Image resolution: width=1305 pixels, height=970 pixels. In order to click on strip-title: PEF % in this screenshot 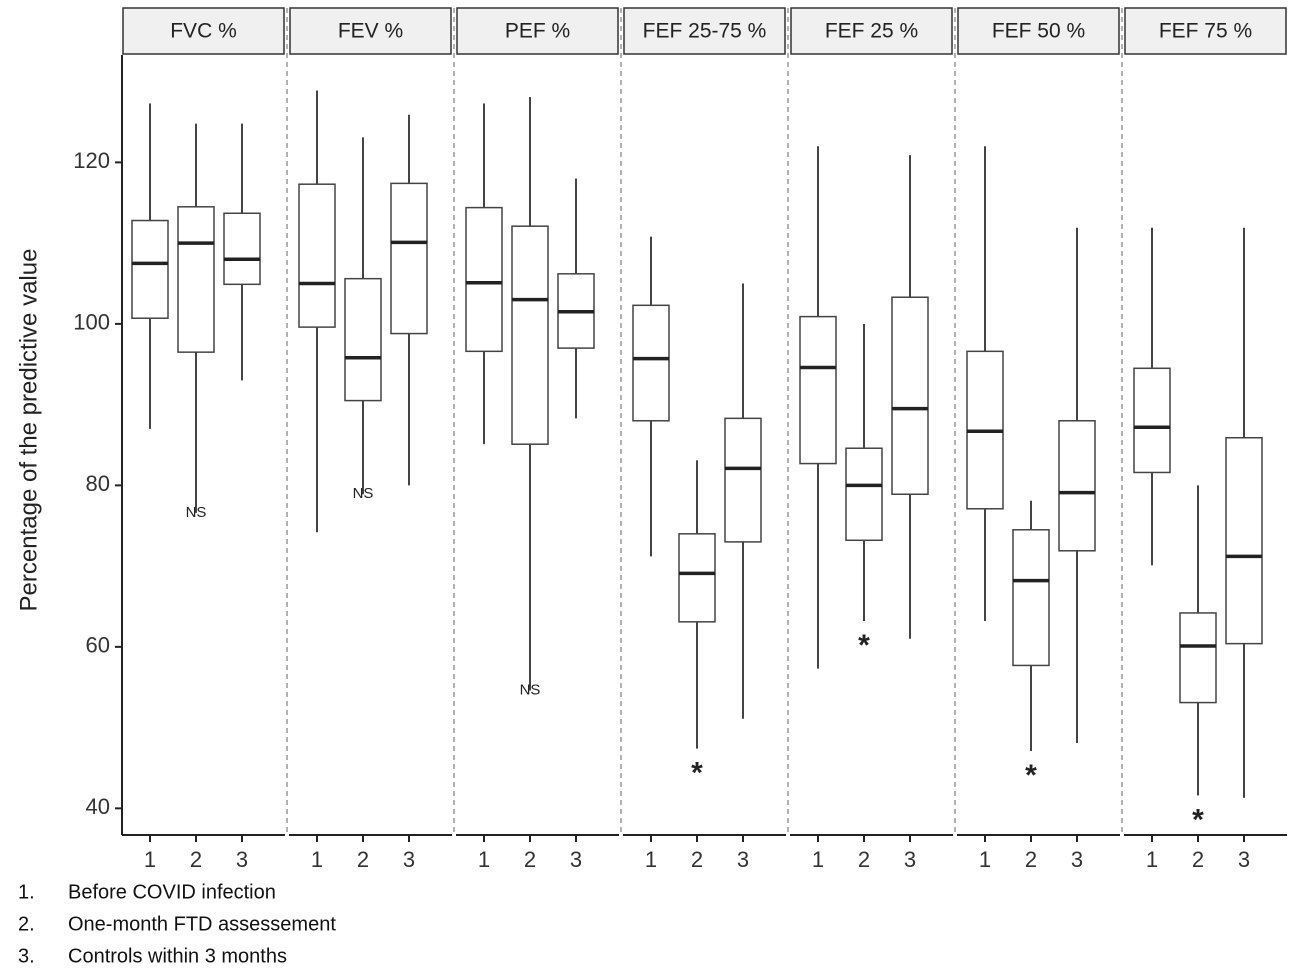, I will do `click(537, 31)`.